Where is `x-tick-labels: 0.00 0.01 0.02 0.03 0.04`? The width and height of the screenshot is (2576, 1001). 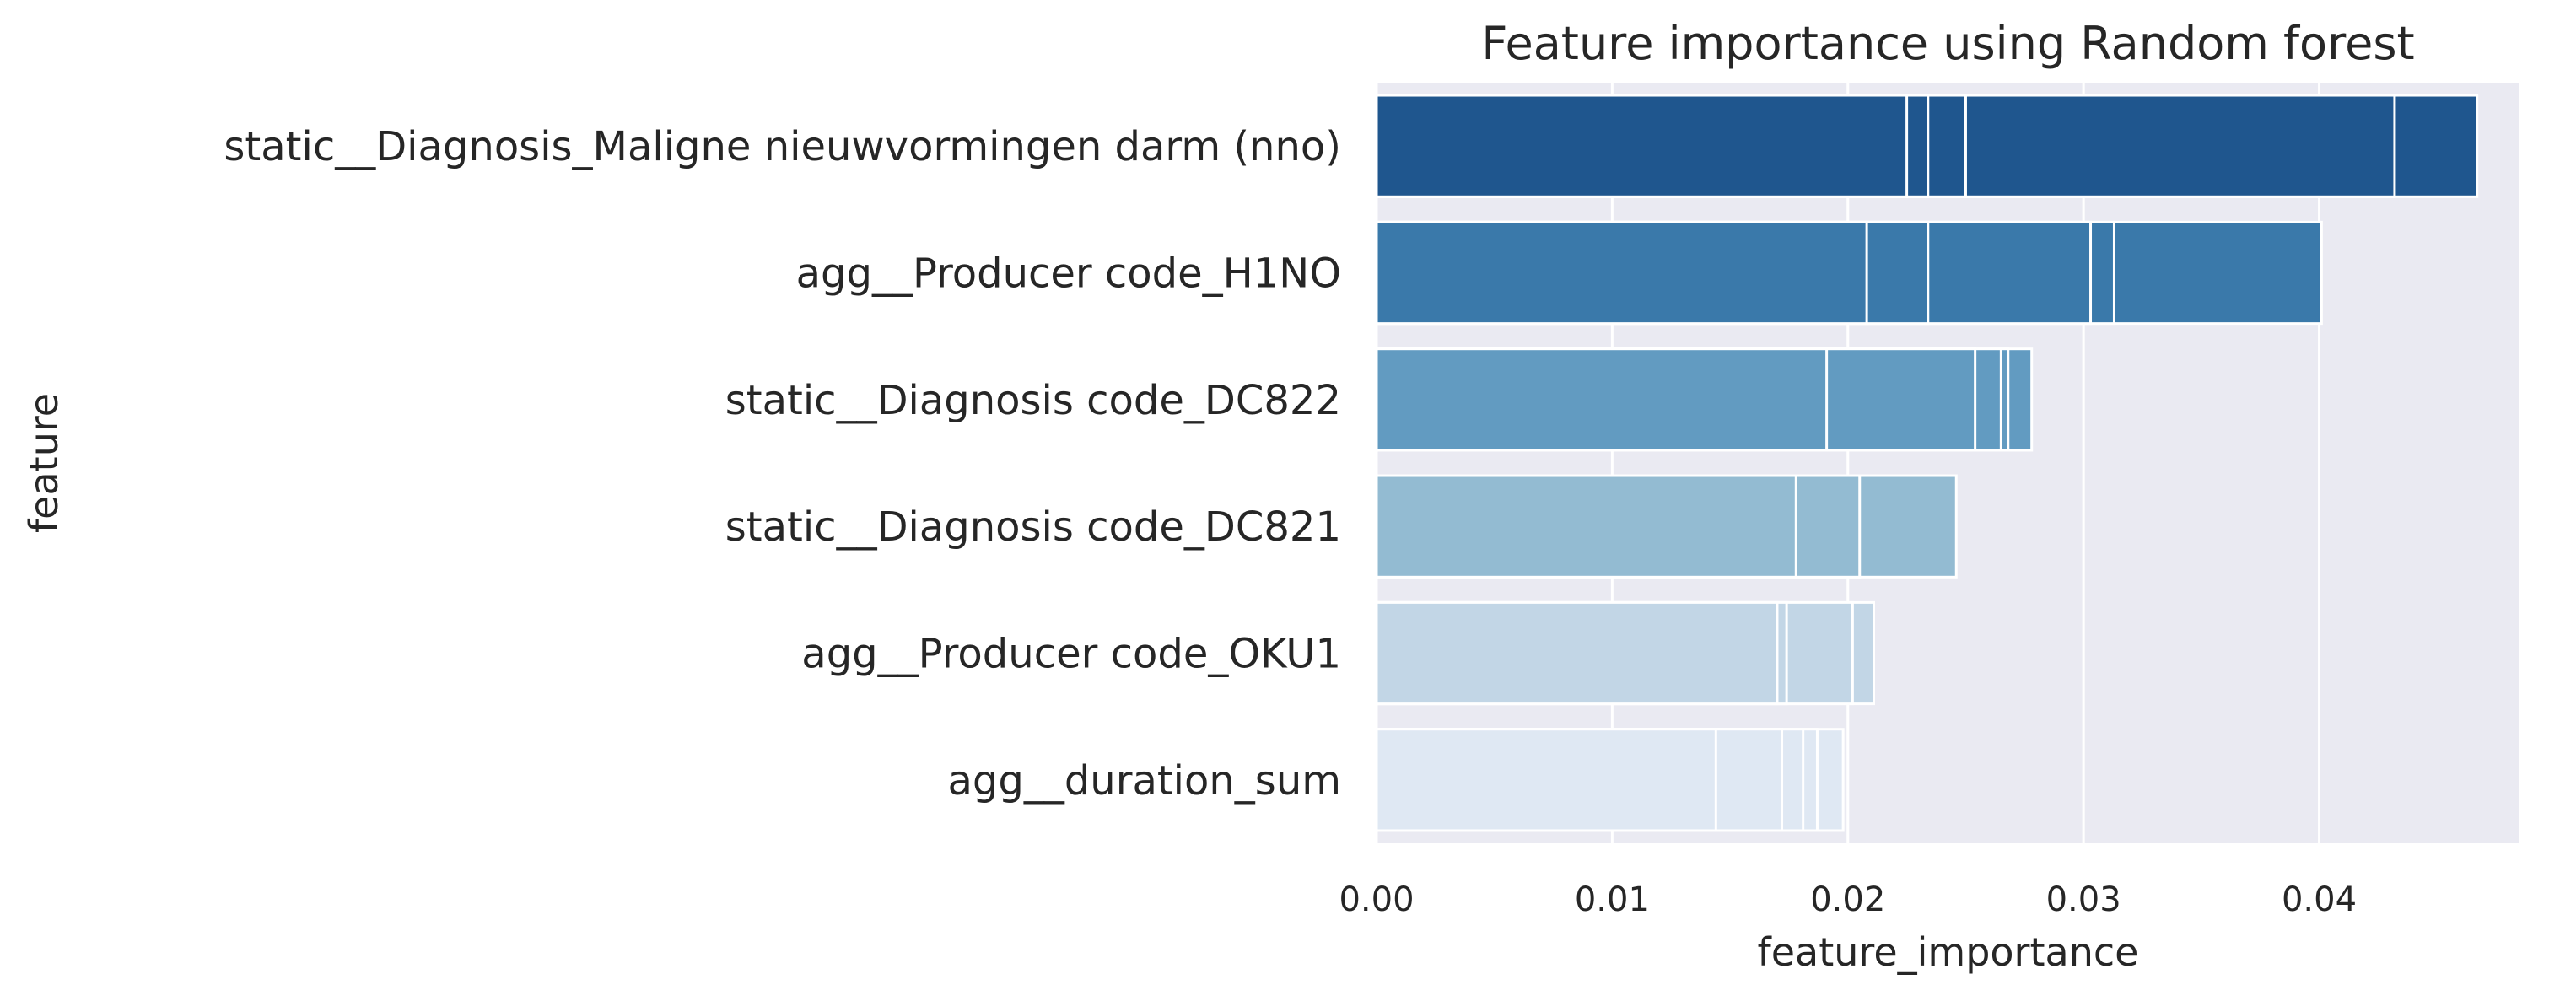
x-tick-labels: 0.00 0.01 0.02 0.03 0.04 is located at coordinates (1848, 899).